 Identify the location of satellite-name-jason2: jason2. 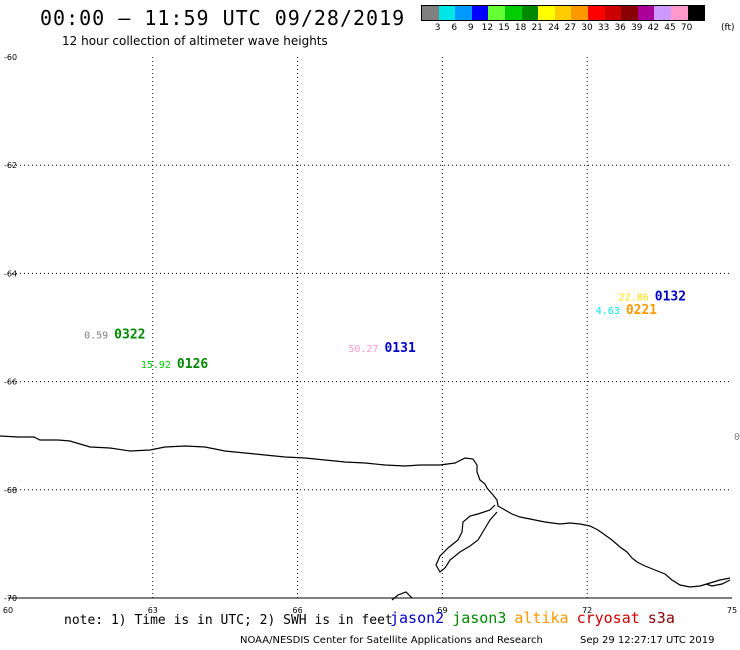
(417, 618).